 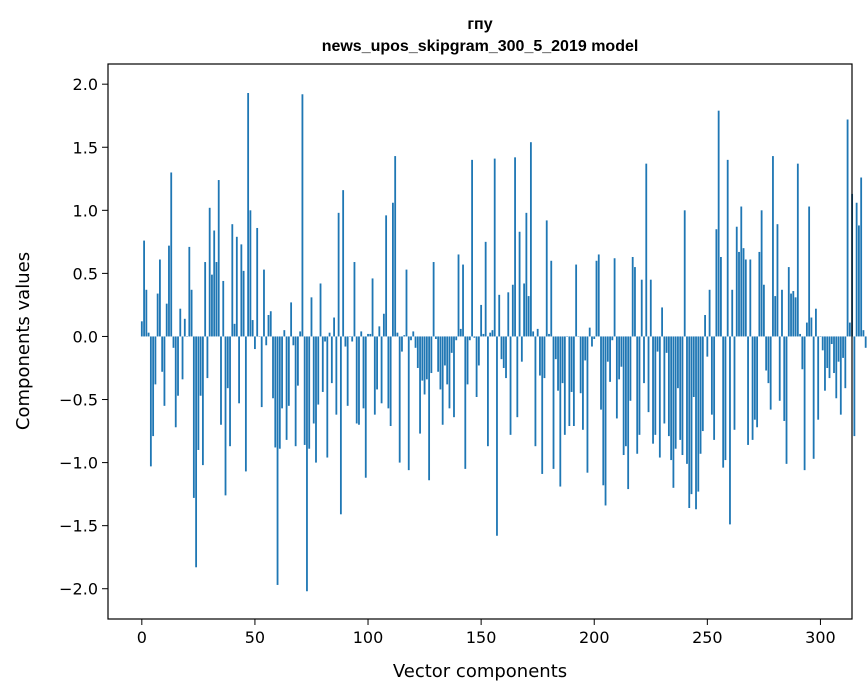 What do you see at coordinates (481, 637) in the screenshot?
I see `x-tick-label: 150` at bounding box center [481, 637].